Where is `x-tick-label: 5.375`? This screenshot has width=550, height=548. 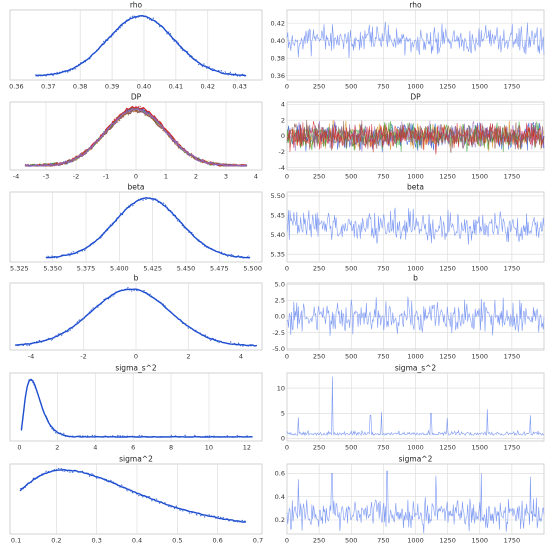 x-tick-label: 5.375 is located at coordinates (86, 269).